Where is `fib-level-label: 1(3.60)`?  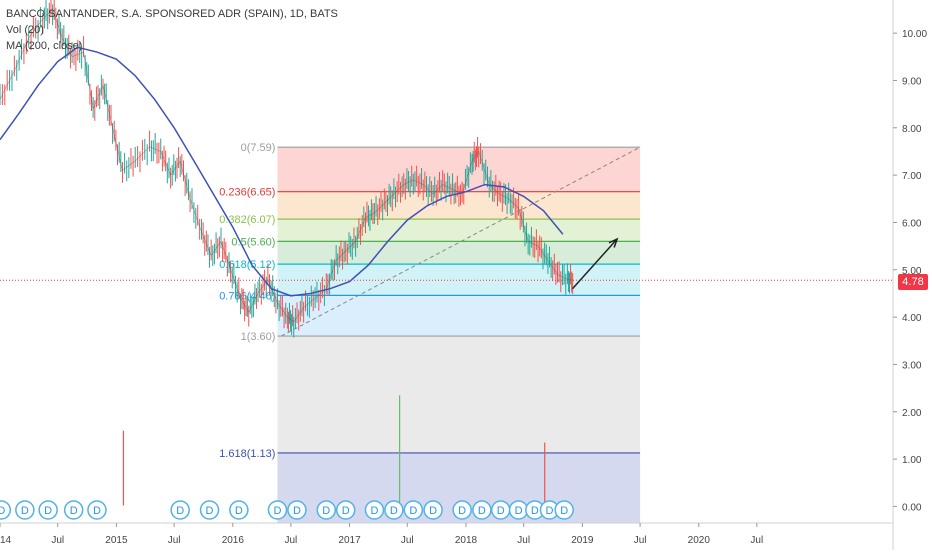
fib-level-label: 1(3.60) is located at coordinates (258, 337).